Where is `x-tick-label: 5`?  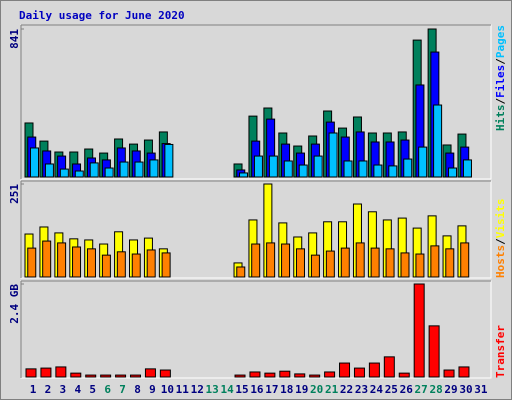
x-tick-label: 5 is located at coordinates (92, 389).